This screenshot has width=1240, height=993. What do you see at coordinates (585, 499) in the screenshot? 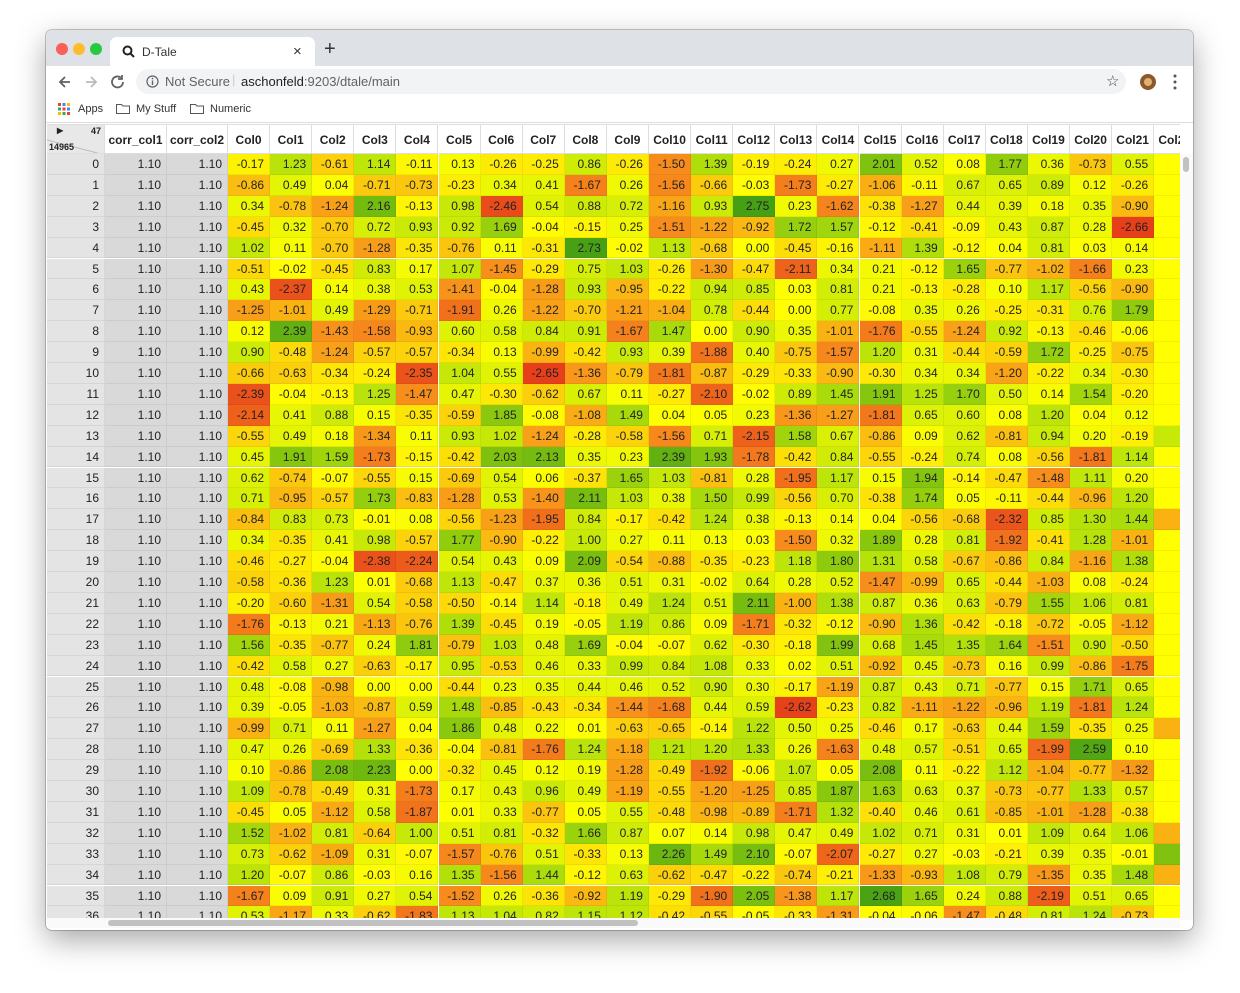
I see `cell: 2.11` at bounding box center [585, 499].